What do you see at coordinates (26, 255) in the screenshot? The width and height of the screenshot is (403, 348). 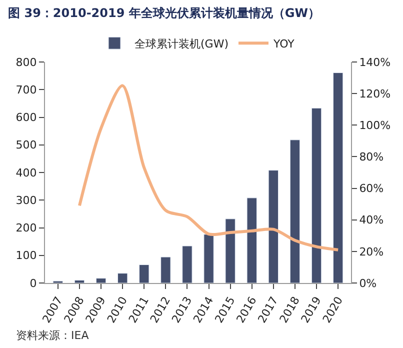 I see `y-tick-label: 100` at bounding box center [26, 255].